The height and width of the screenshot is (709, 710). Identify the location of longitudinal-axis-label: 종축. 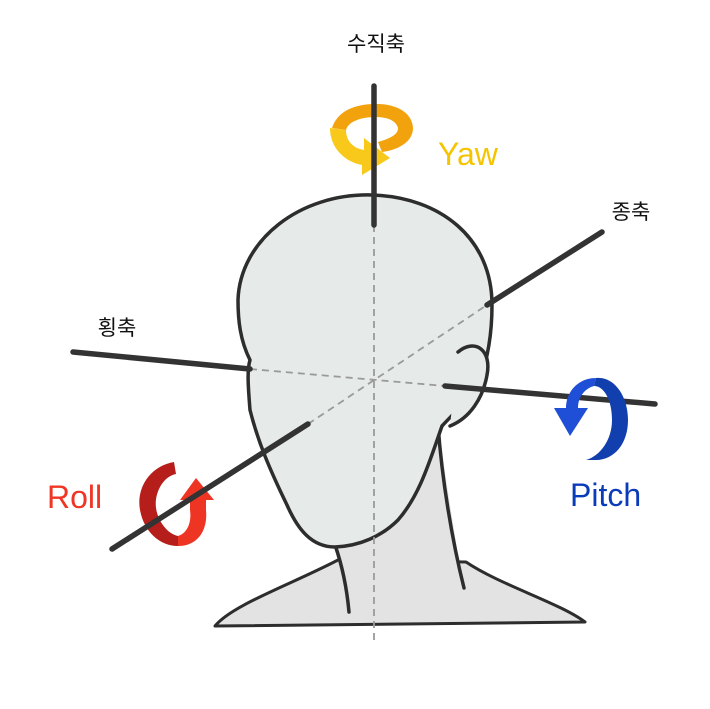
(631, 212).